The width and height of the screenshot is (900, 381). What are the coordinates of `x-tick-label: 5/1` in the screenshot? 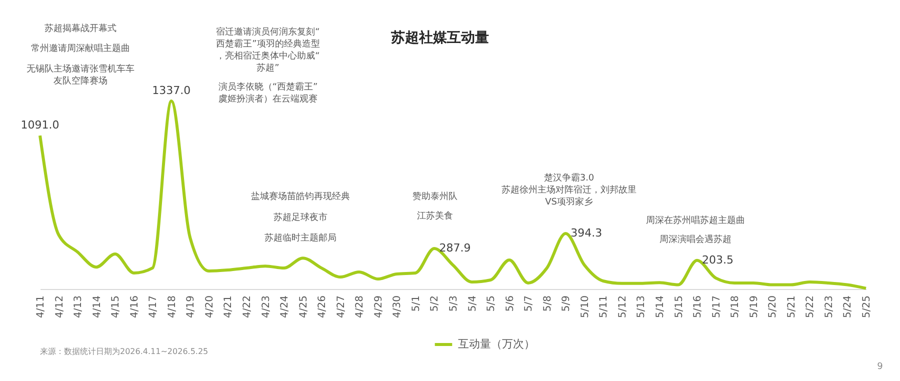 It's located at (416, 304).